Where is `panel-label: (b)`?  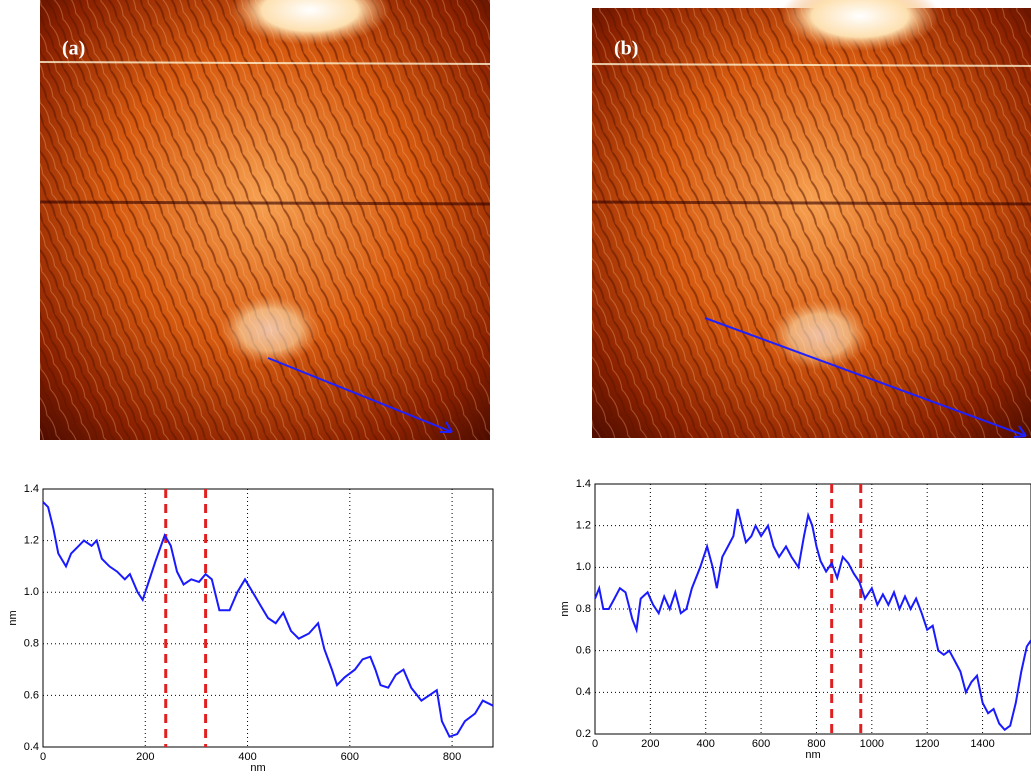 panel-label: (b) is located at coordinates (626, 49).